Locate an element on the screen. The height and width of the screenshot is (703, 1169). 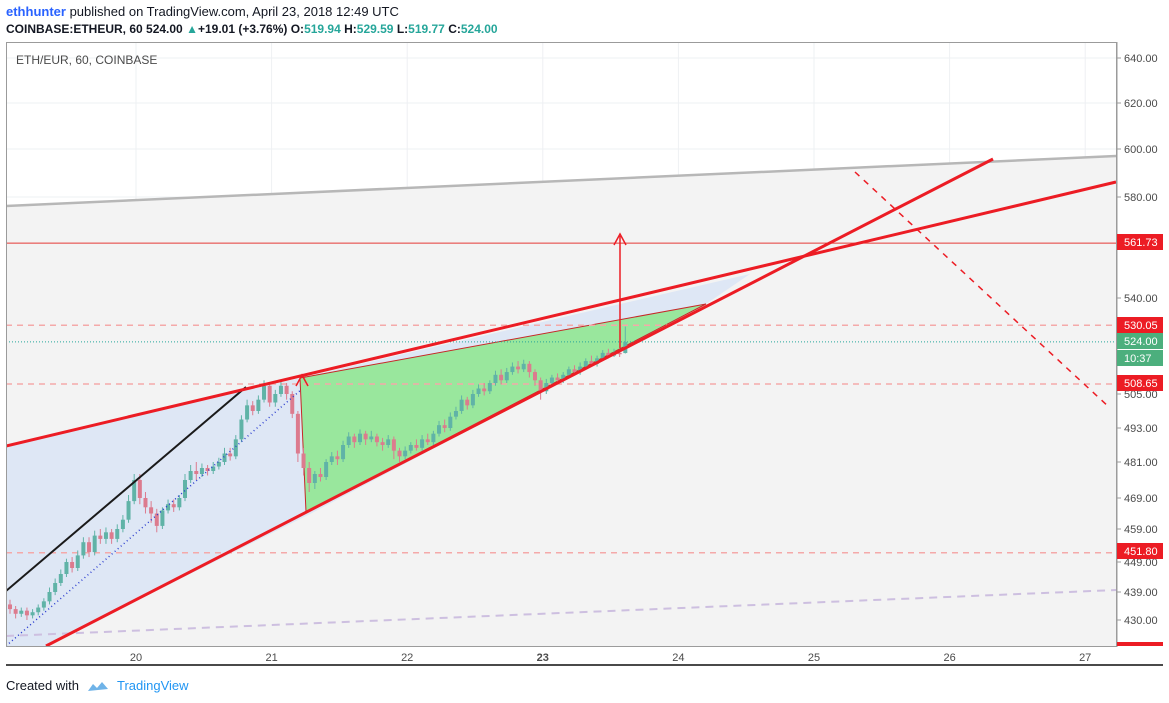
time-axis-area is located at coordinates (561, 656).